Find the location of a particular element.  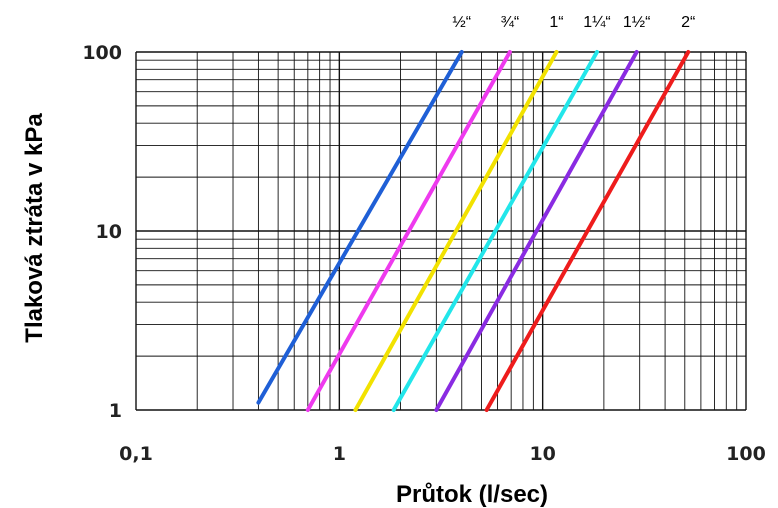

series-label: 1¼“ is located at coordinates (597, 22).